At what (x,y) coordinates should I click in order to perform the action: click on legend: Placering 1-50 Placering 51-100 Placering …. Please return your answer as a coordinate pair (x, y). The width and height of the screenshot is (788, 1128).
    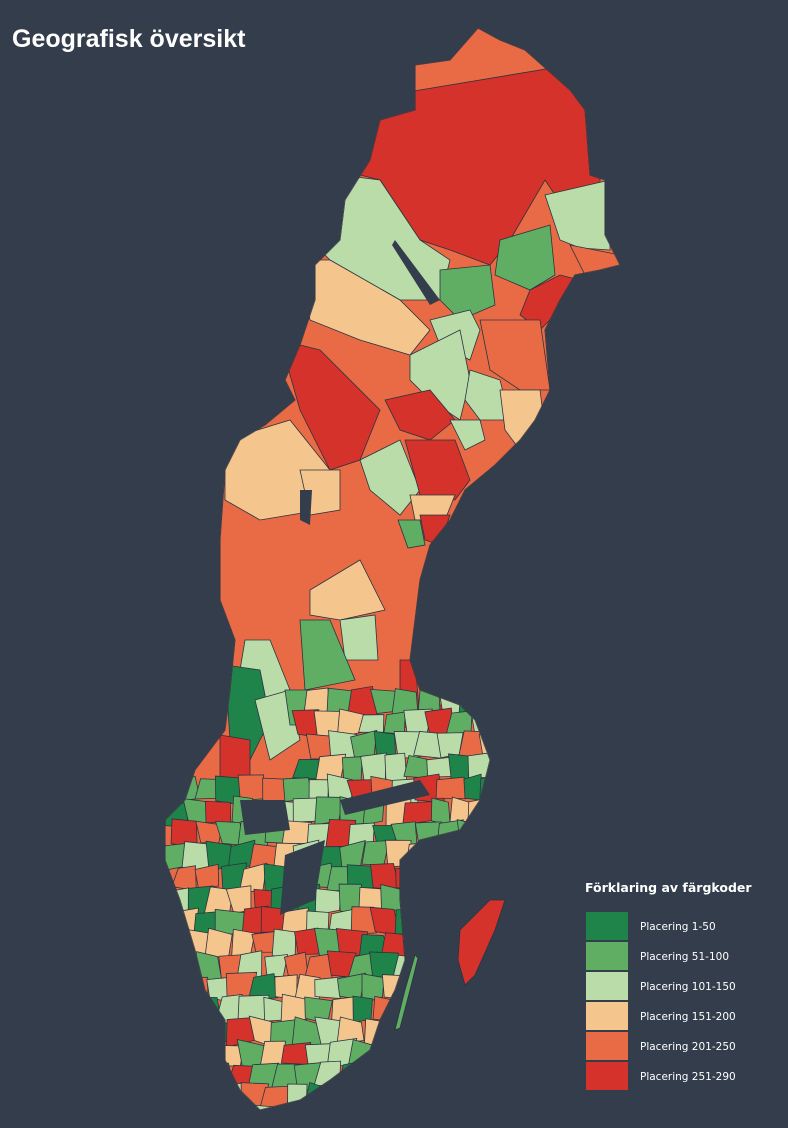
    Looking at the image, I should click on (661, 1001).